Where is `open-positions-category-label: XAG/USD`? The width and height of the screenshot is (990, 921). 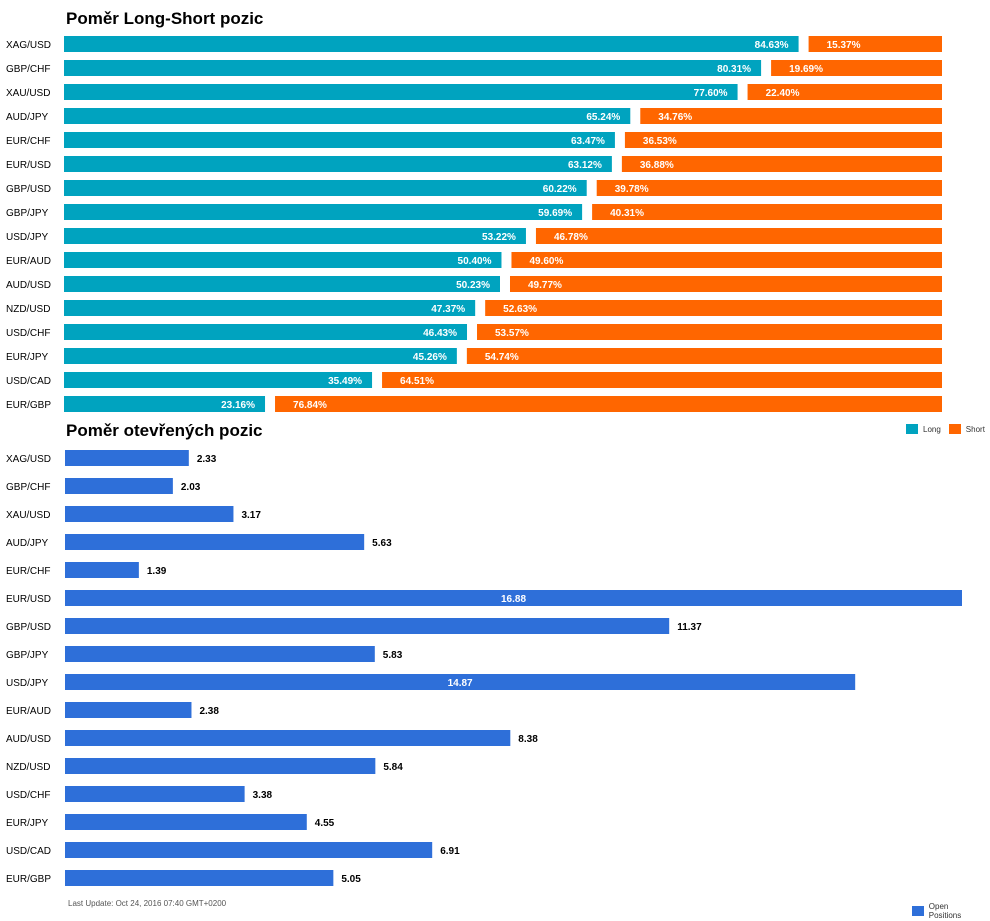 open-positions-category-label: XAG/USD is located at coordinates (28, 459).